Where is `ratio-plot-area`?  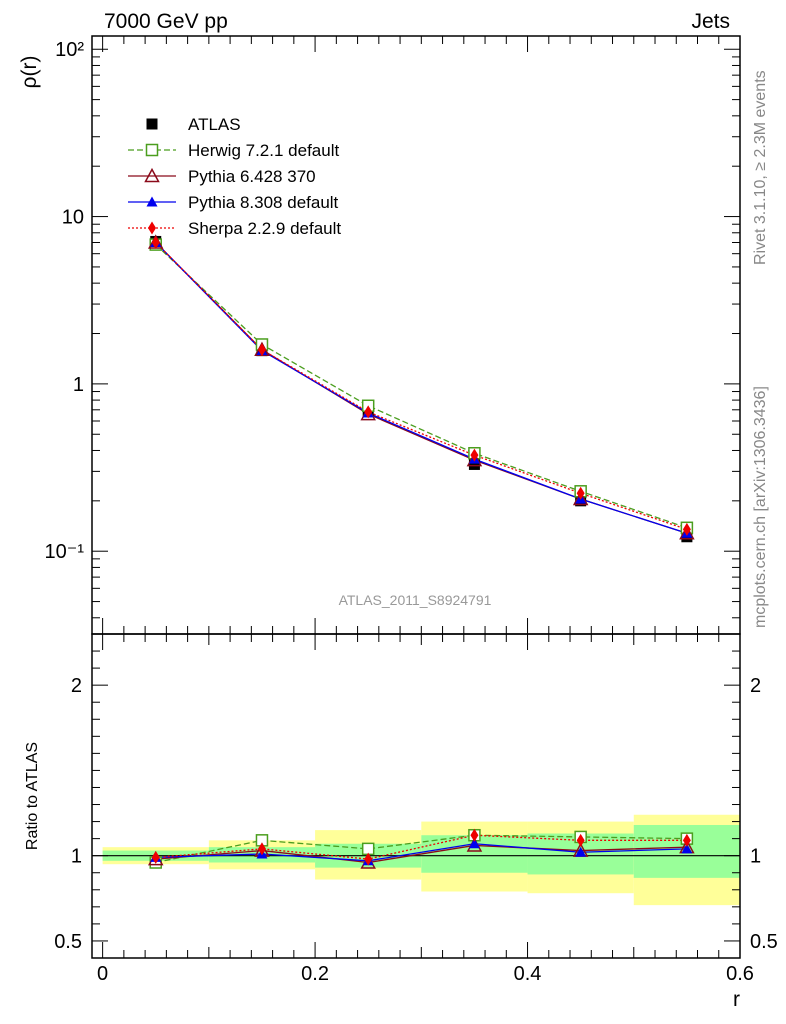 ratio-plot-area is located at coordinates (416, 848).